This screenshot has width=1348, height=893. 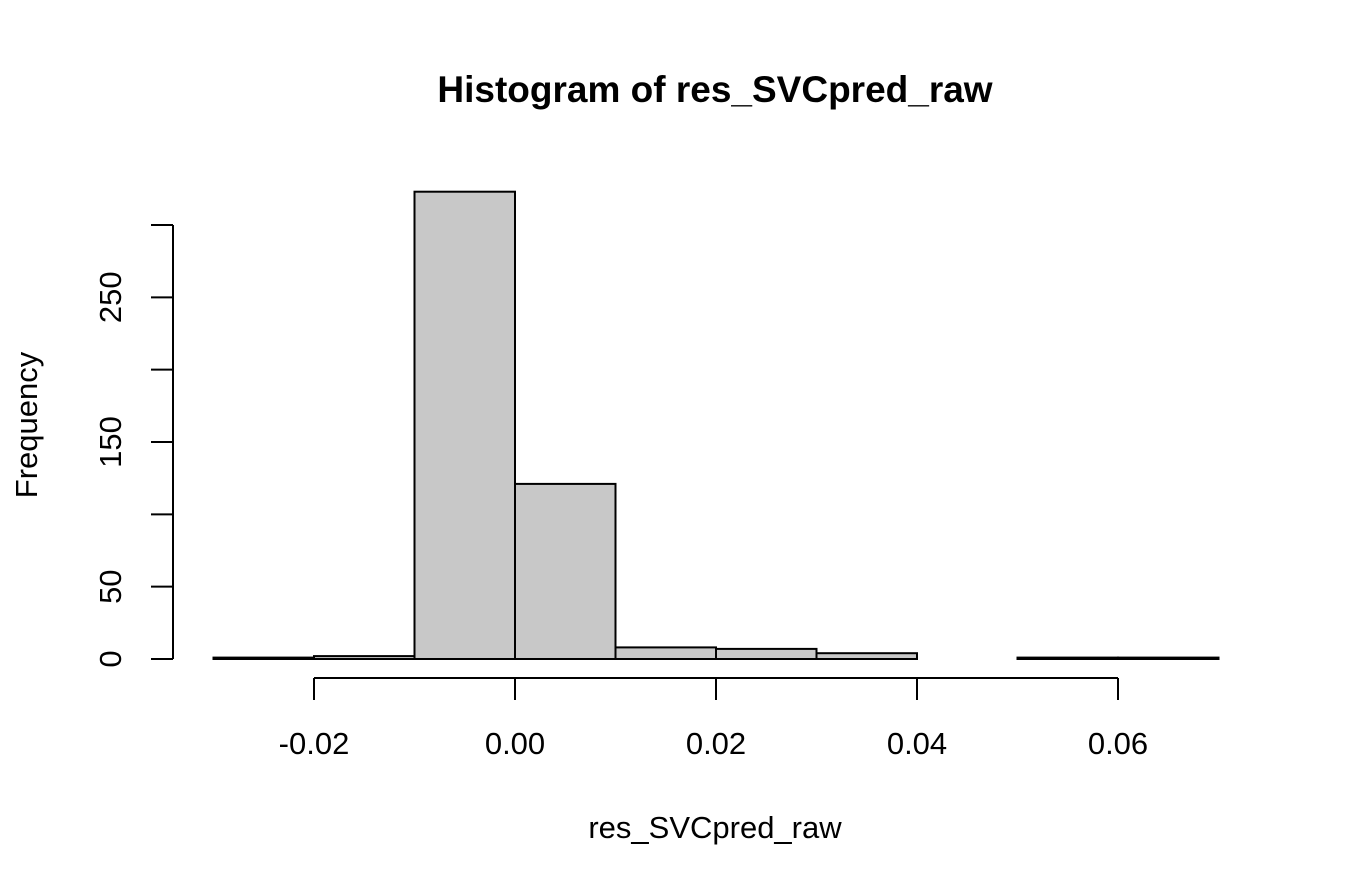 What do you see at coordinates (515, 743) in the screenshot?
I see `x-tick-label: 0.00` at bounding box center [515, 743].